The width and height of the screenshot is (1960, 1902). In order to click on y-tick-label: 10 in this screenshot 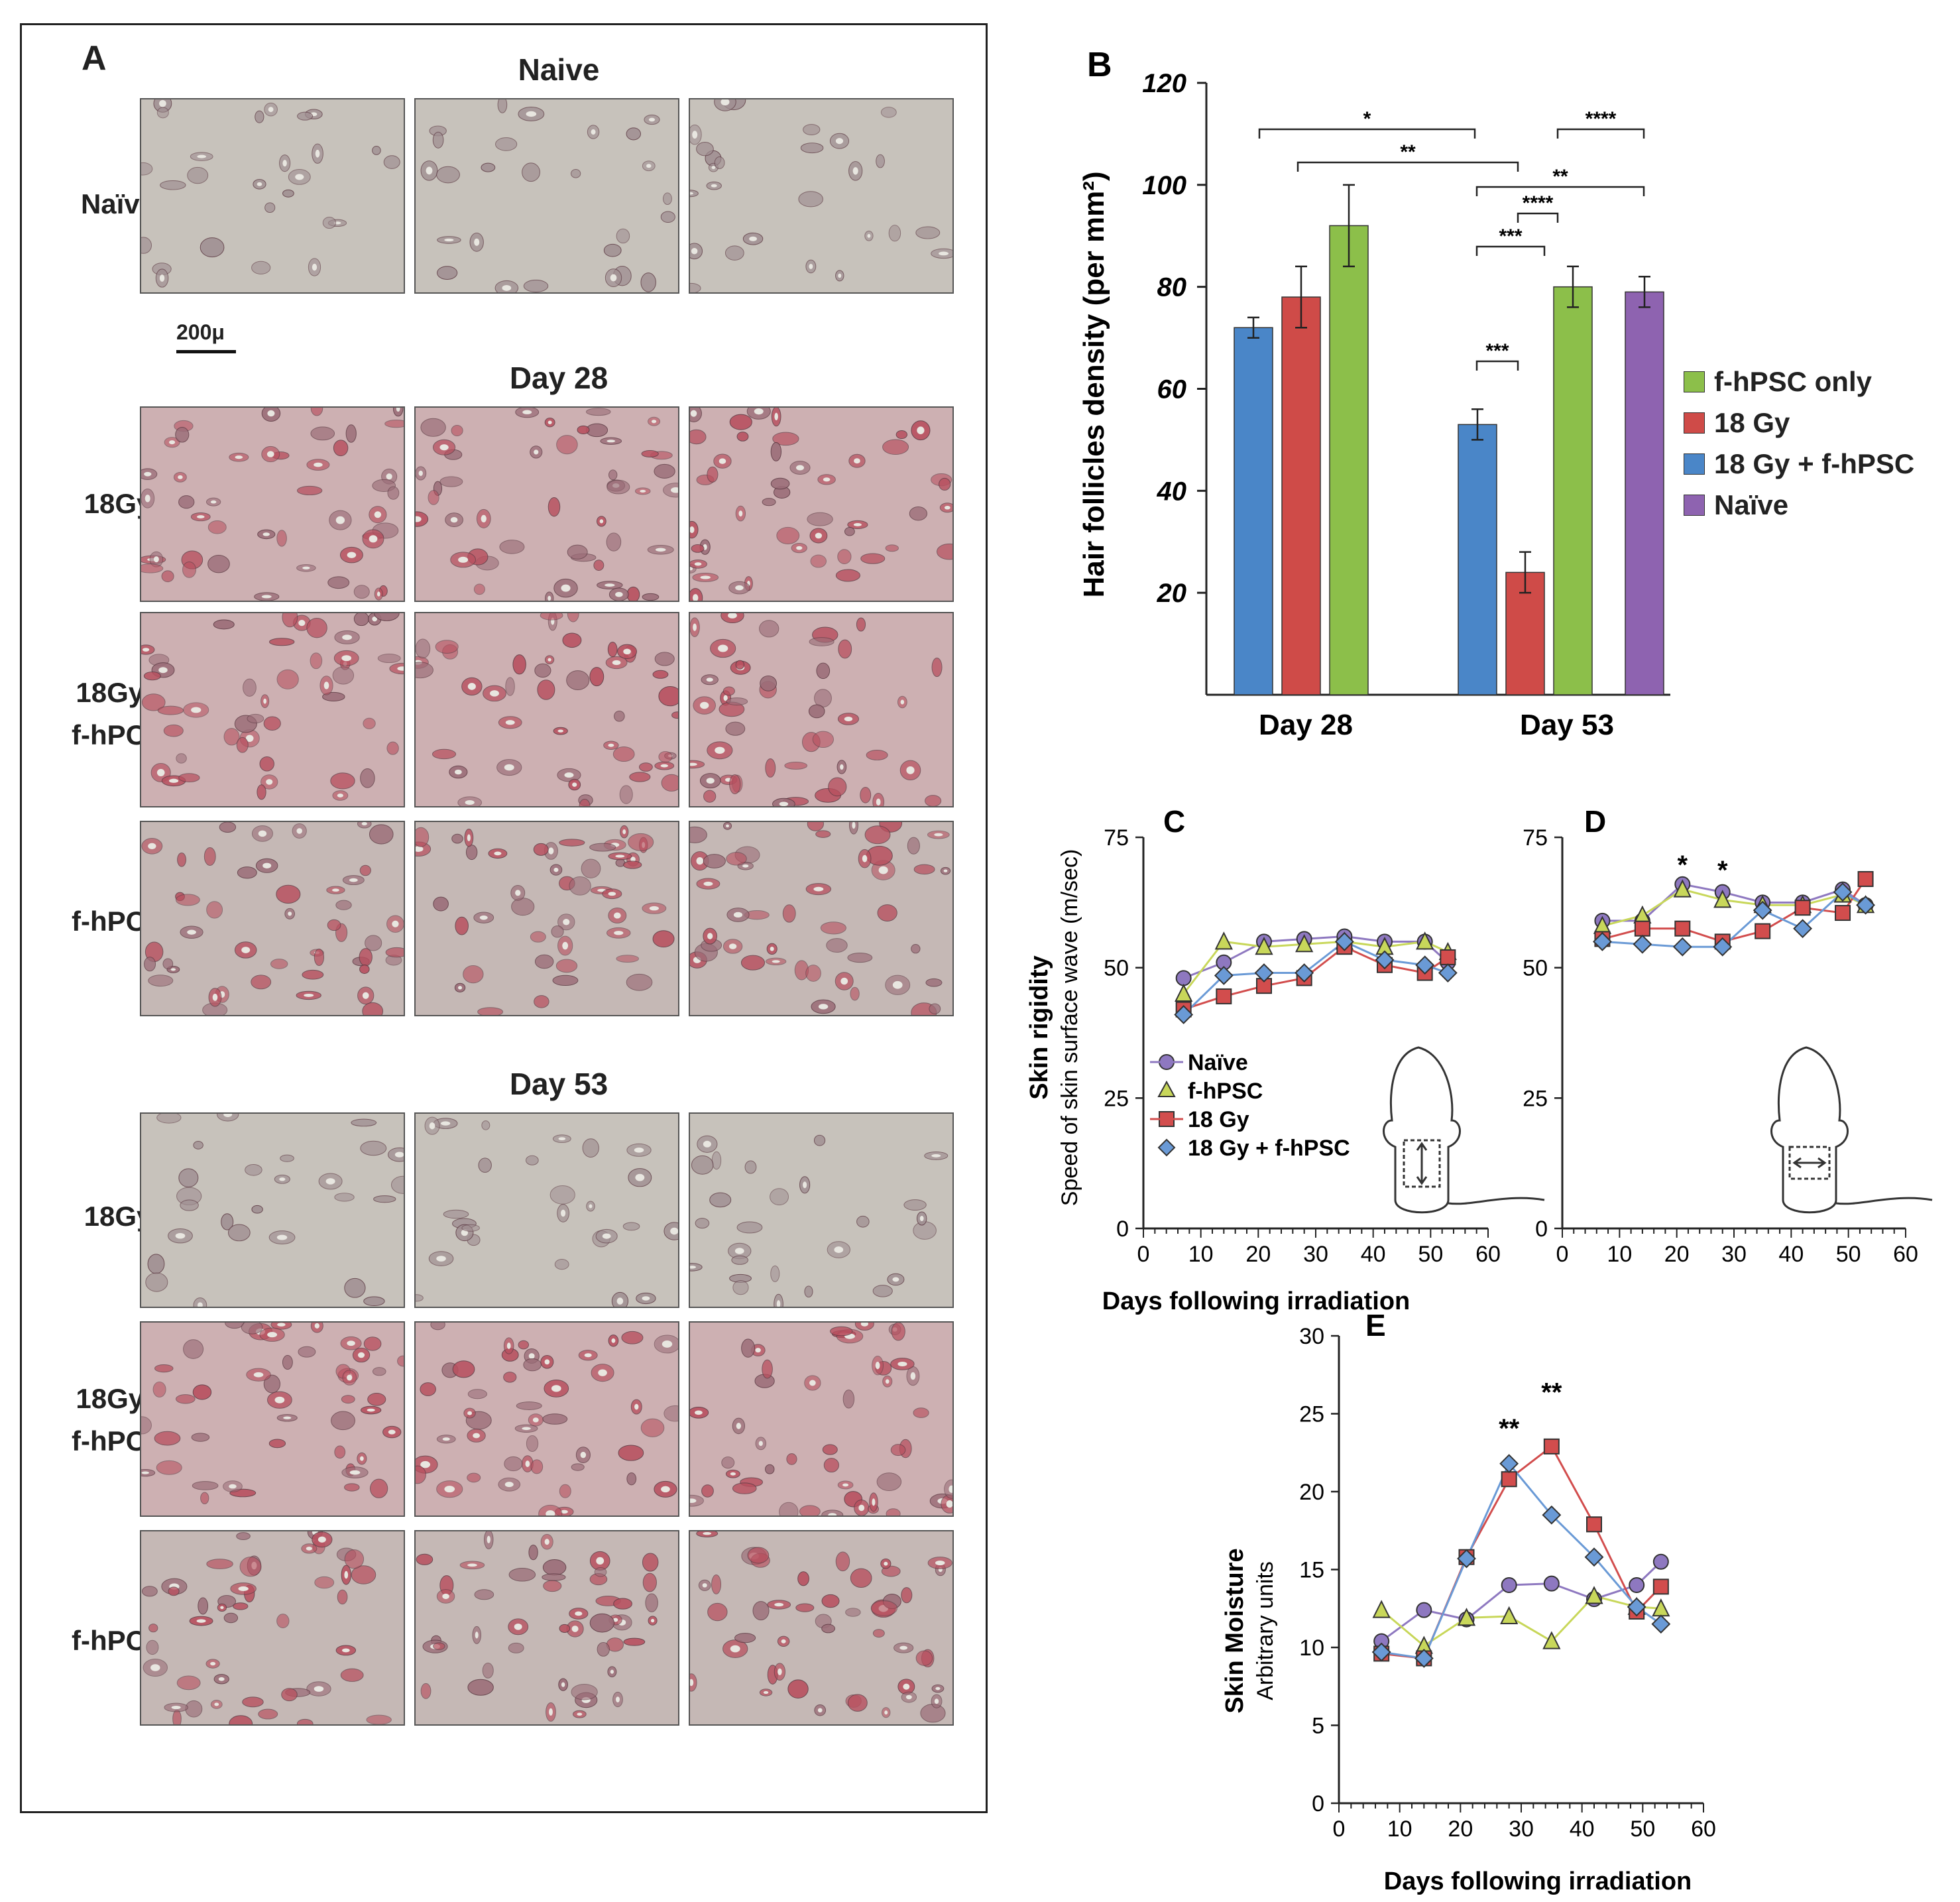, I will do `click(1311, 1648)`.